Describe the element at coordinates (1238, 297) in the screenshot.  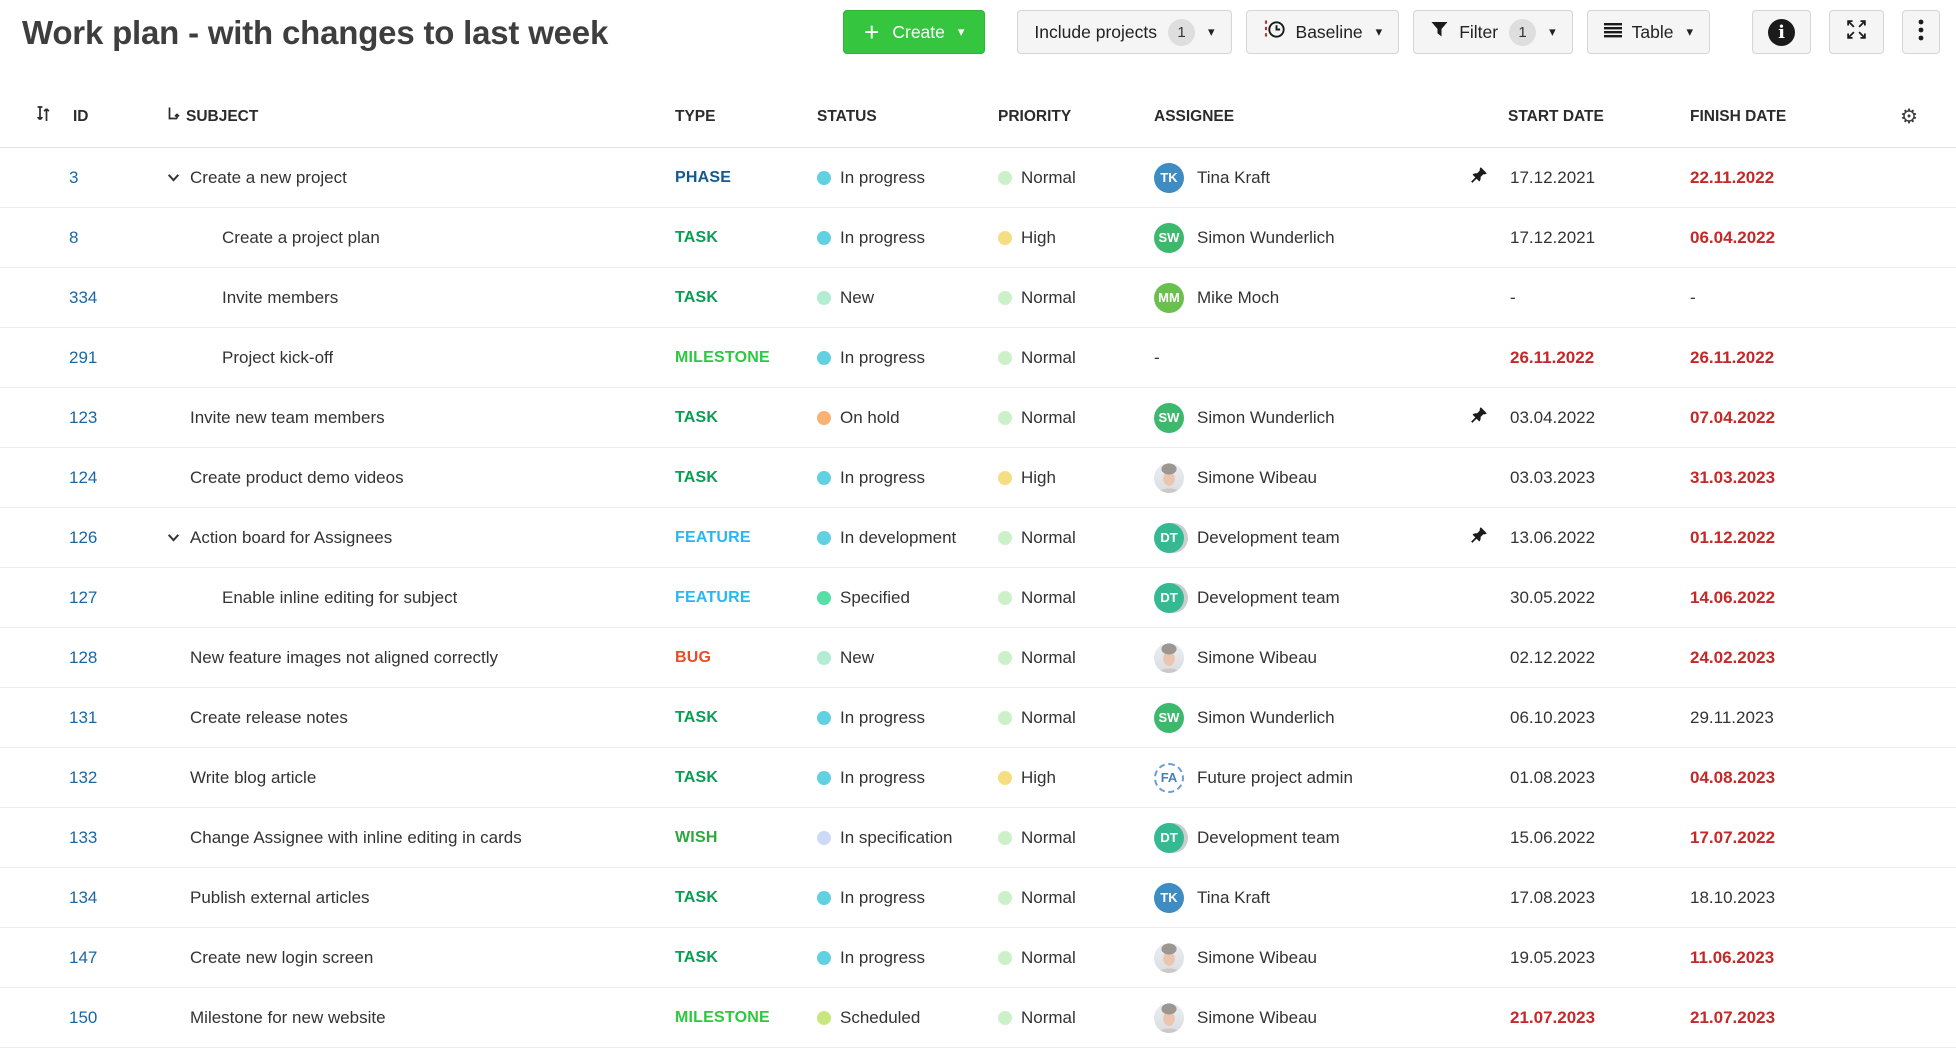
I see `assignee-name: Mike Moch` at that location.